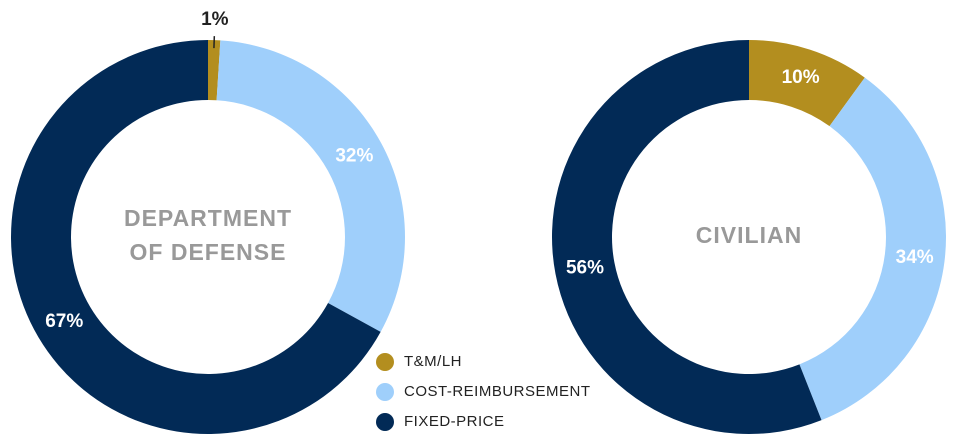 The image size is (953, 437). Describe the element at coordinates (454, 421) in the screenshot. I see `legend-label: FIXED-PRICE` at that location.